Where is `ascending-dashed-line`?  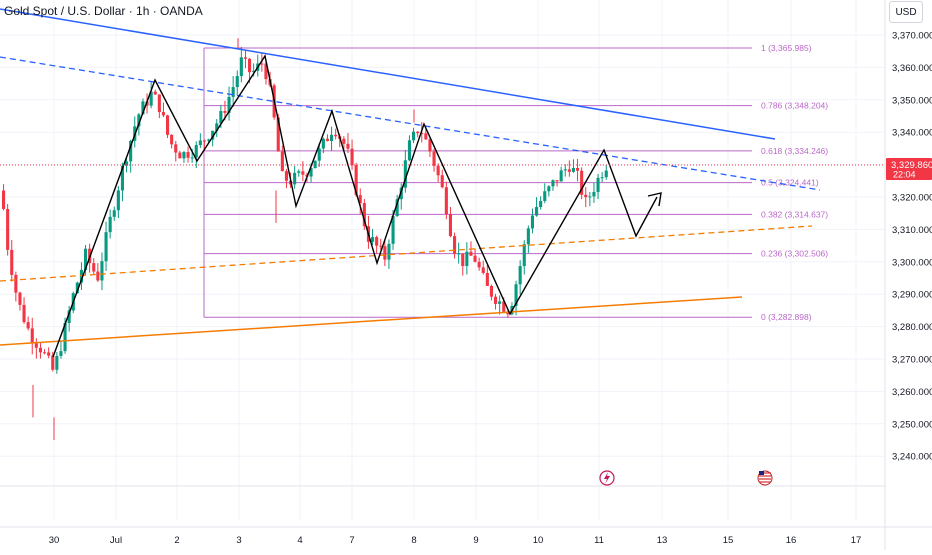 ascending-dashed-line is located at coordinates (406, 253).